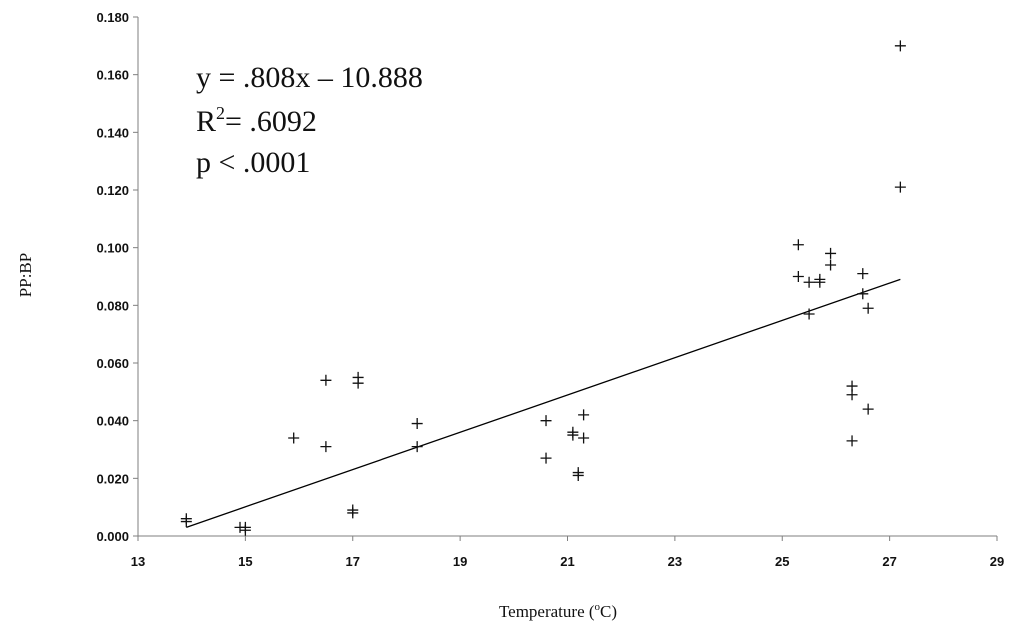  Describe the element at coordinates (112, 17) in the screenshot. I see `y-tick-label: 0.180` at that location.